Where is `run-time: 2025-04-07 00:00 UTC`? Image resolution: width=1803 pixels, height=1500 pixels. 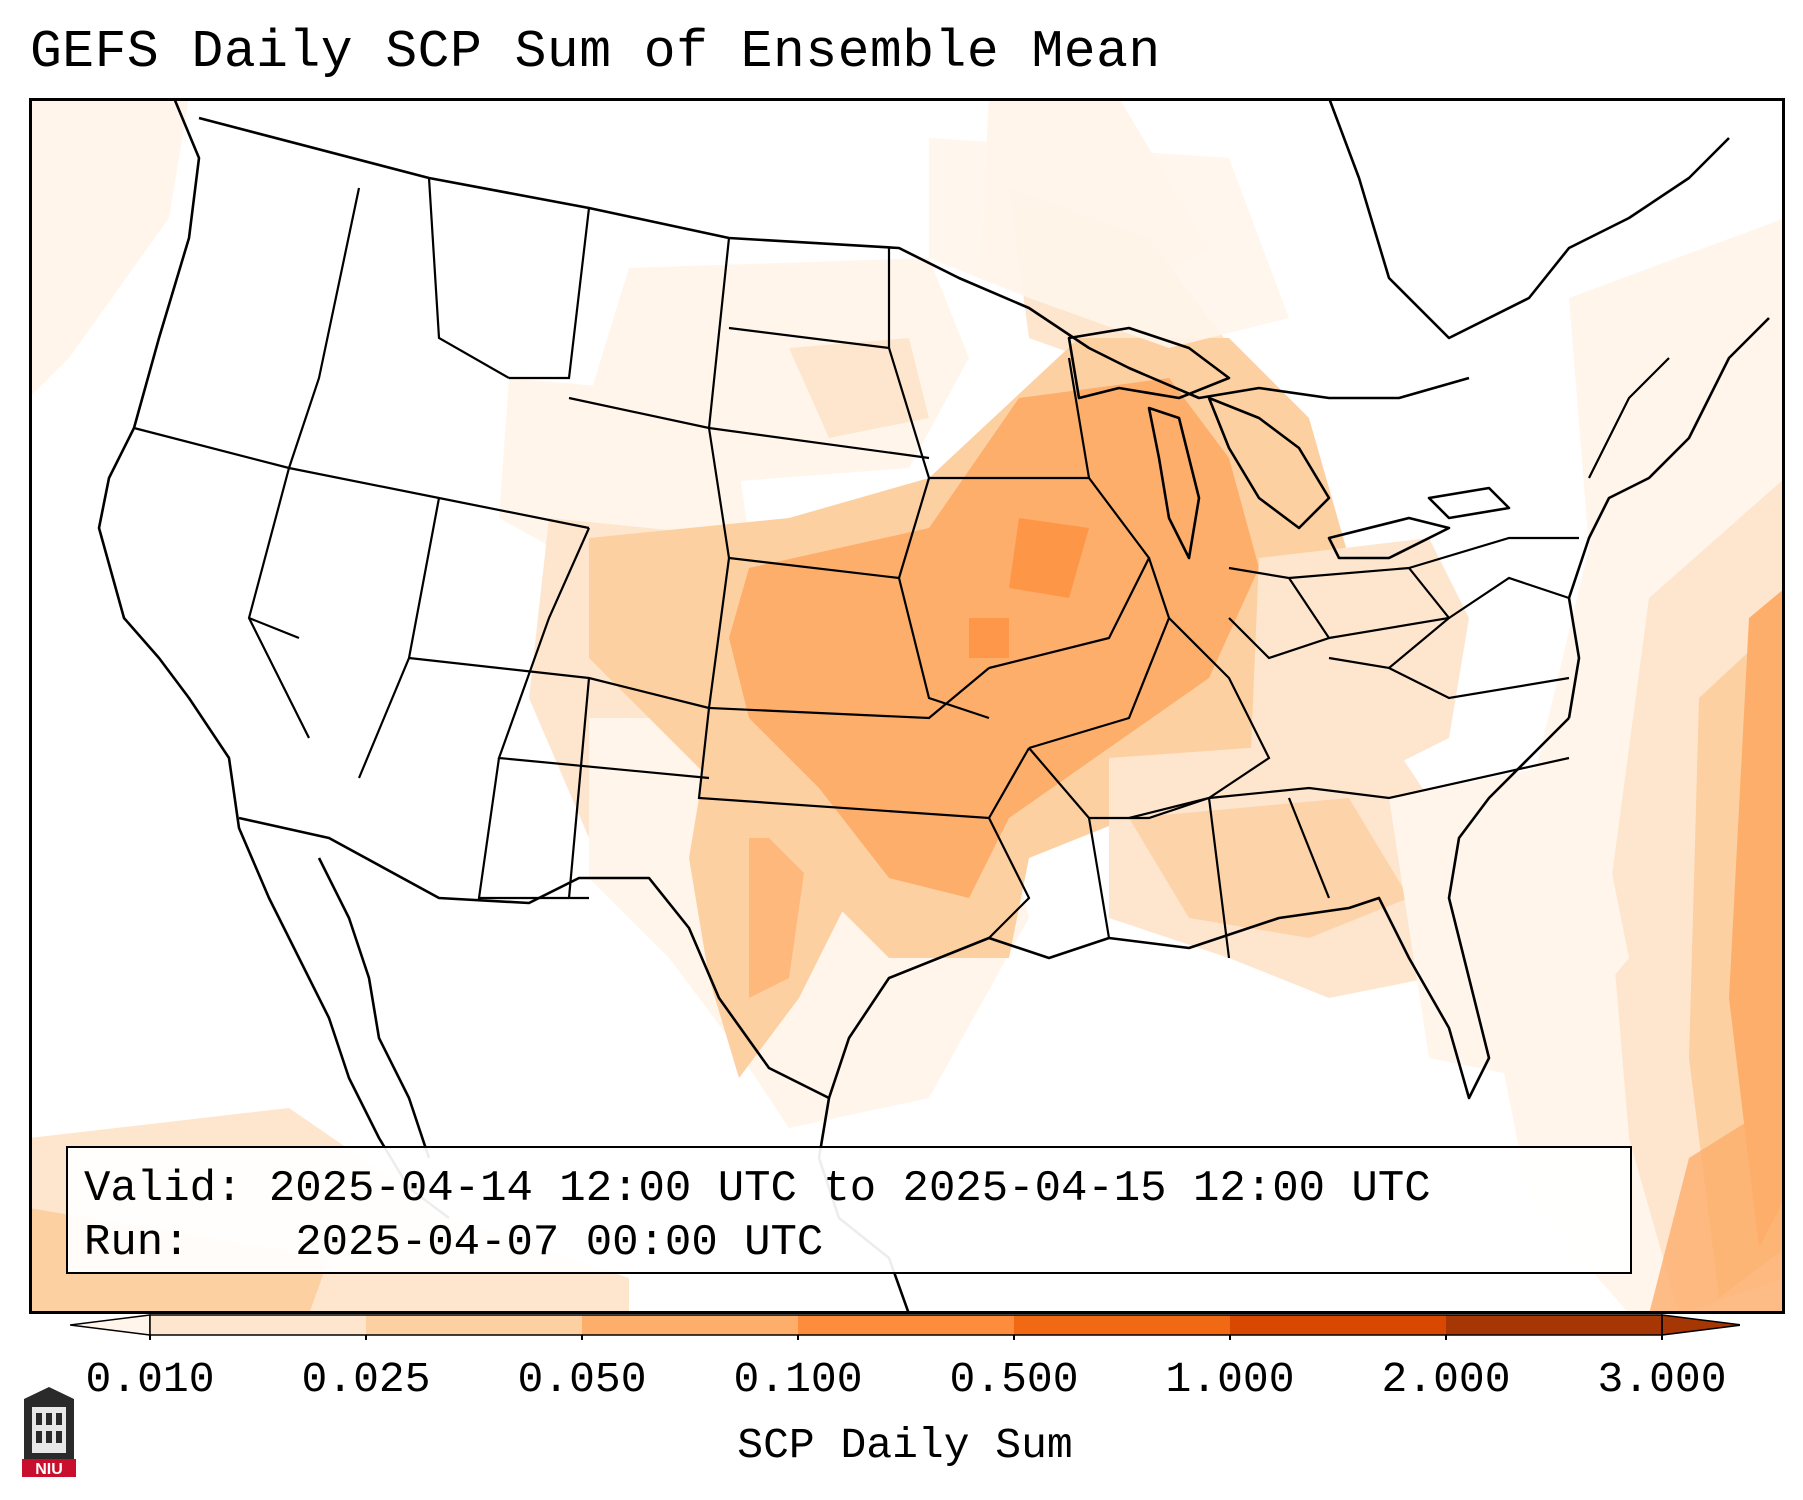
run-time: 2025-04-07 00:00 UTC is located at coordinates (559, 1243).